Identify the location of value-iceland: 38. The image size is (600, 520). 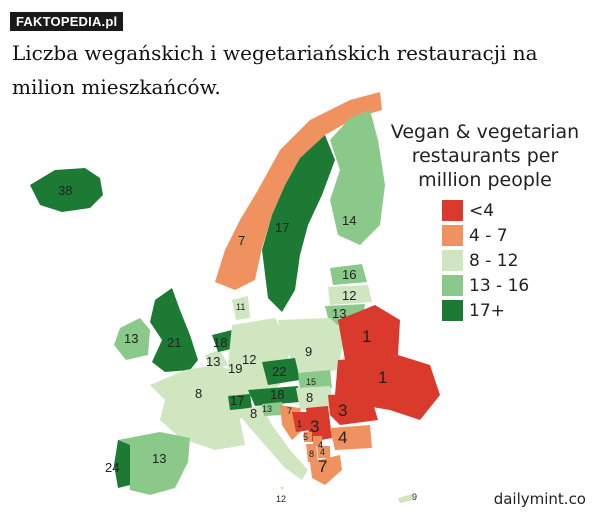
(65, 190).